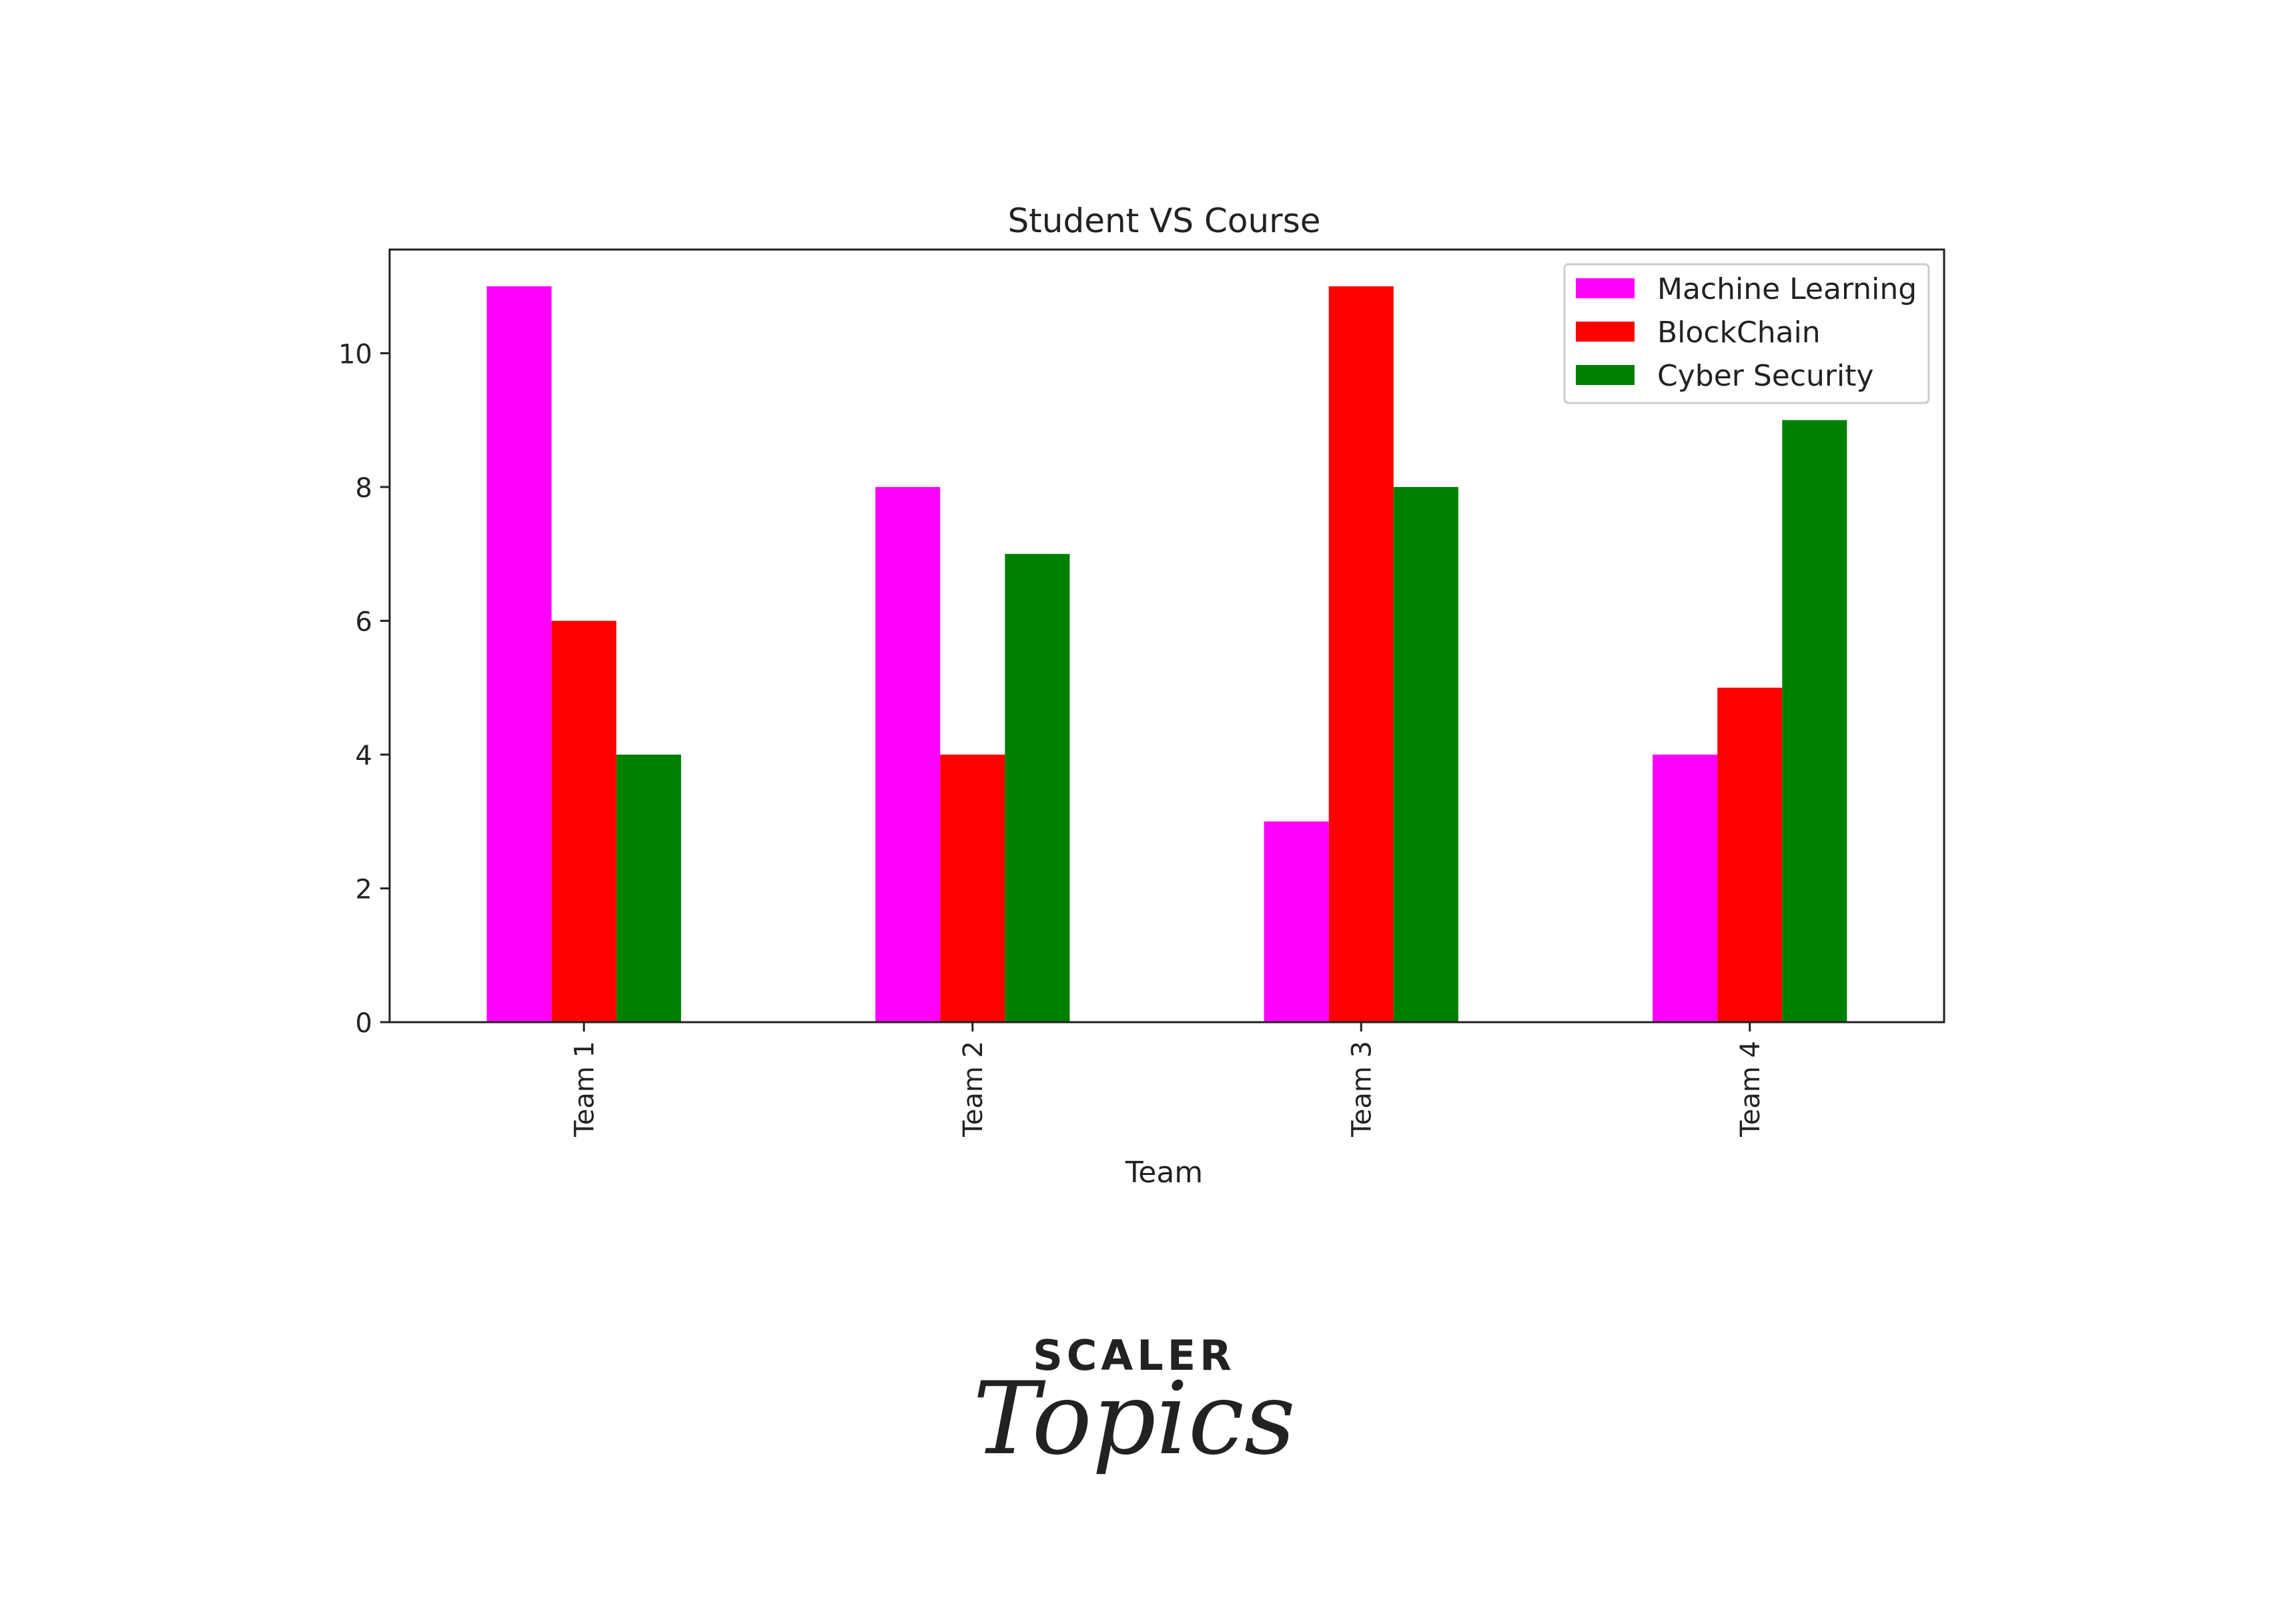 The image size is (2269, 1624). What do you see at coordinates (355, 354) in the screenshot?
I see `y-tick-label: 10` at bounding box center [355, 354].